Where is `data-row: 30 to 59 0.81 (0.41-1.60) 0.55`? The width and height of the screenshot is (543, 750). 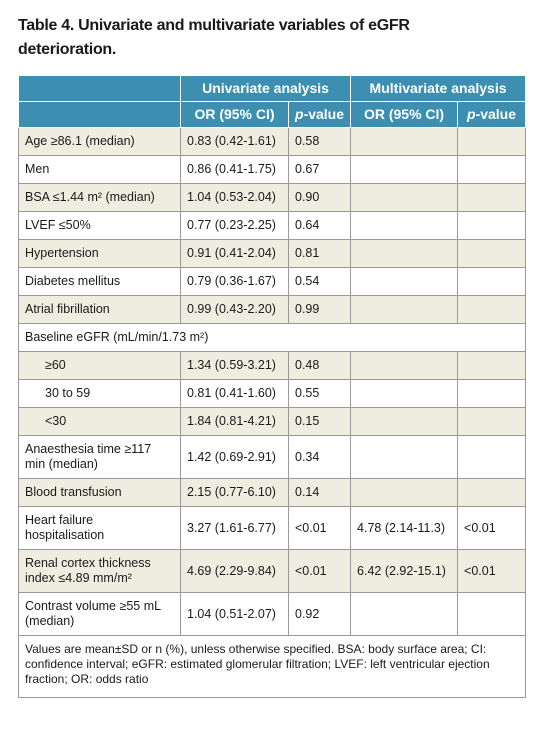 data-row: 30 to 59 0.81 (0.41-1.60) 0.55 is located at coordinates (272, 393).